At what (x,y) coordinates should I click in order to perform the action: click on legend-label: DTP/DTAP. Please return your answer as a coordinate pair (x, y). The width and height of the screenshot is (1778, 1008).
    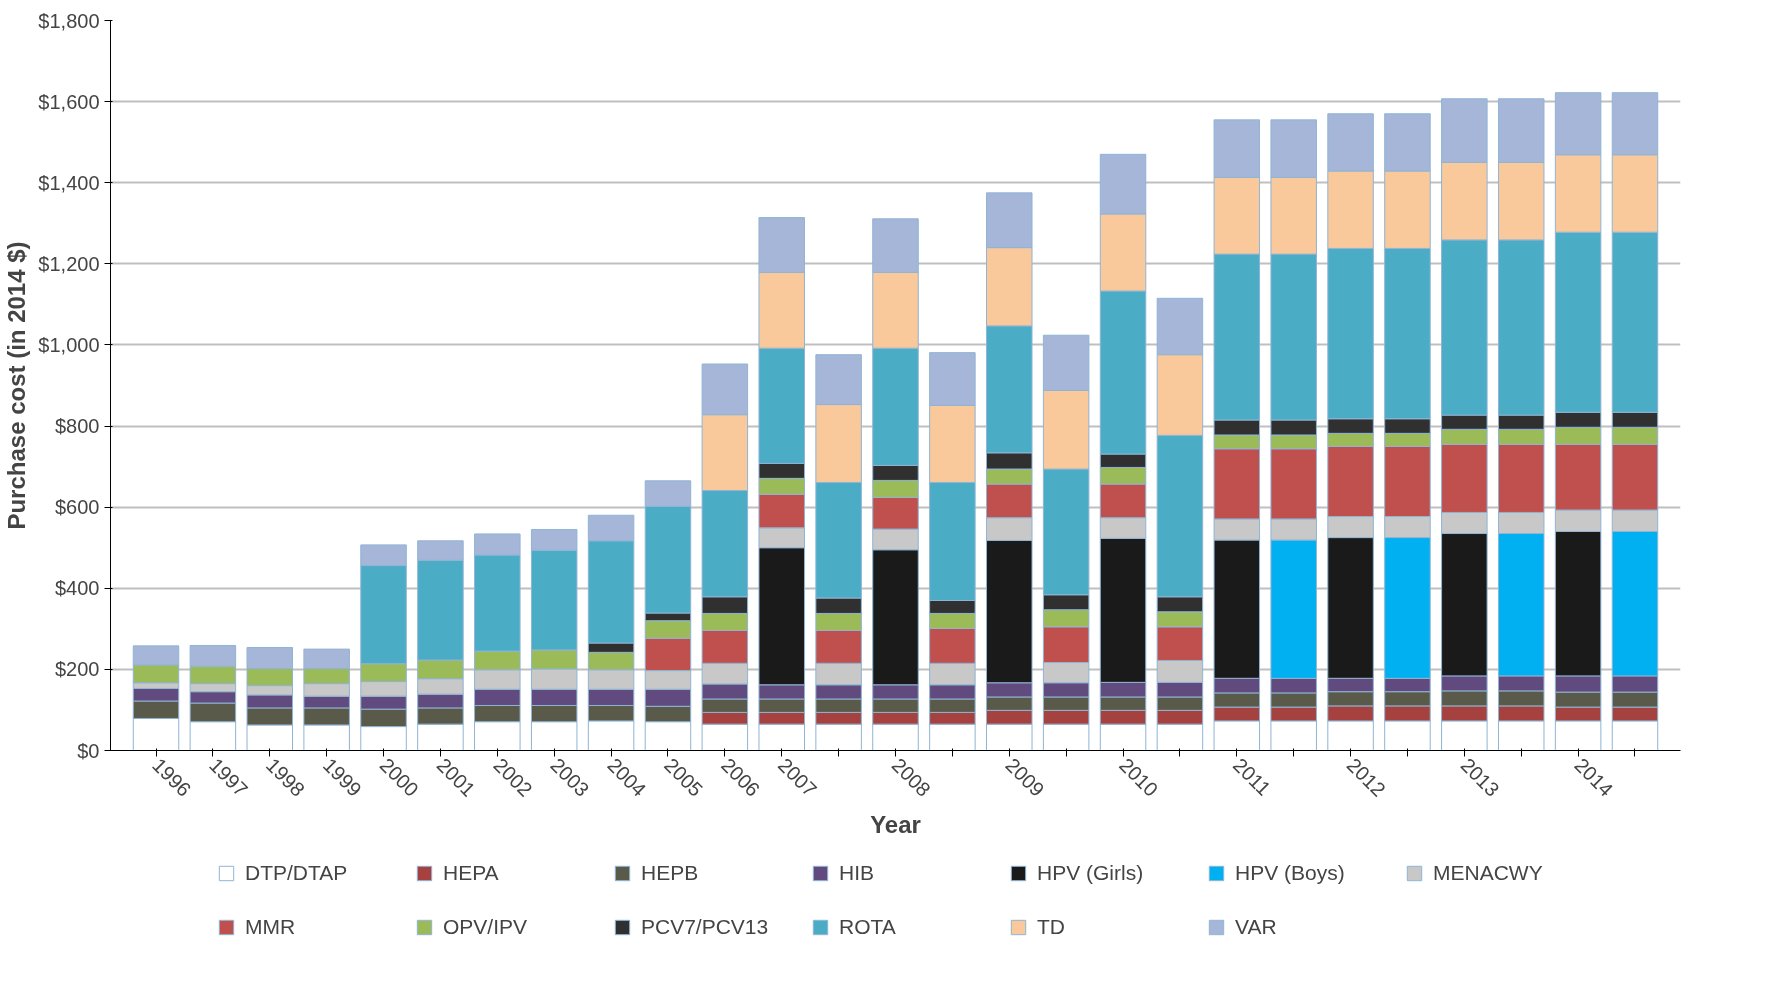
    Looking at the image, I should click on (297, 873).